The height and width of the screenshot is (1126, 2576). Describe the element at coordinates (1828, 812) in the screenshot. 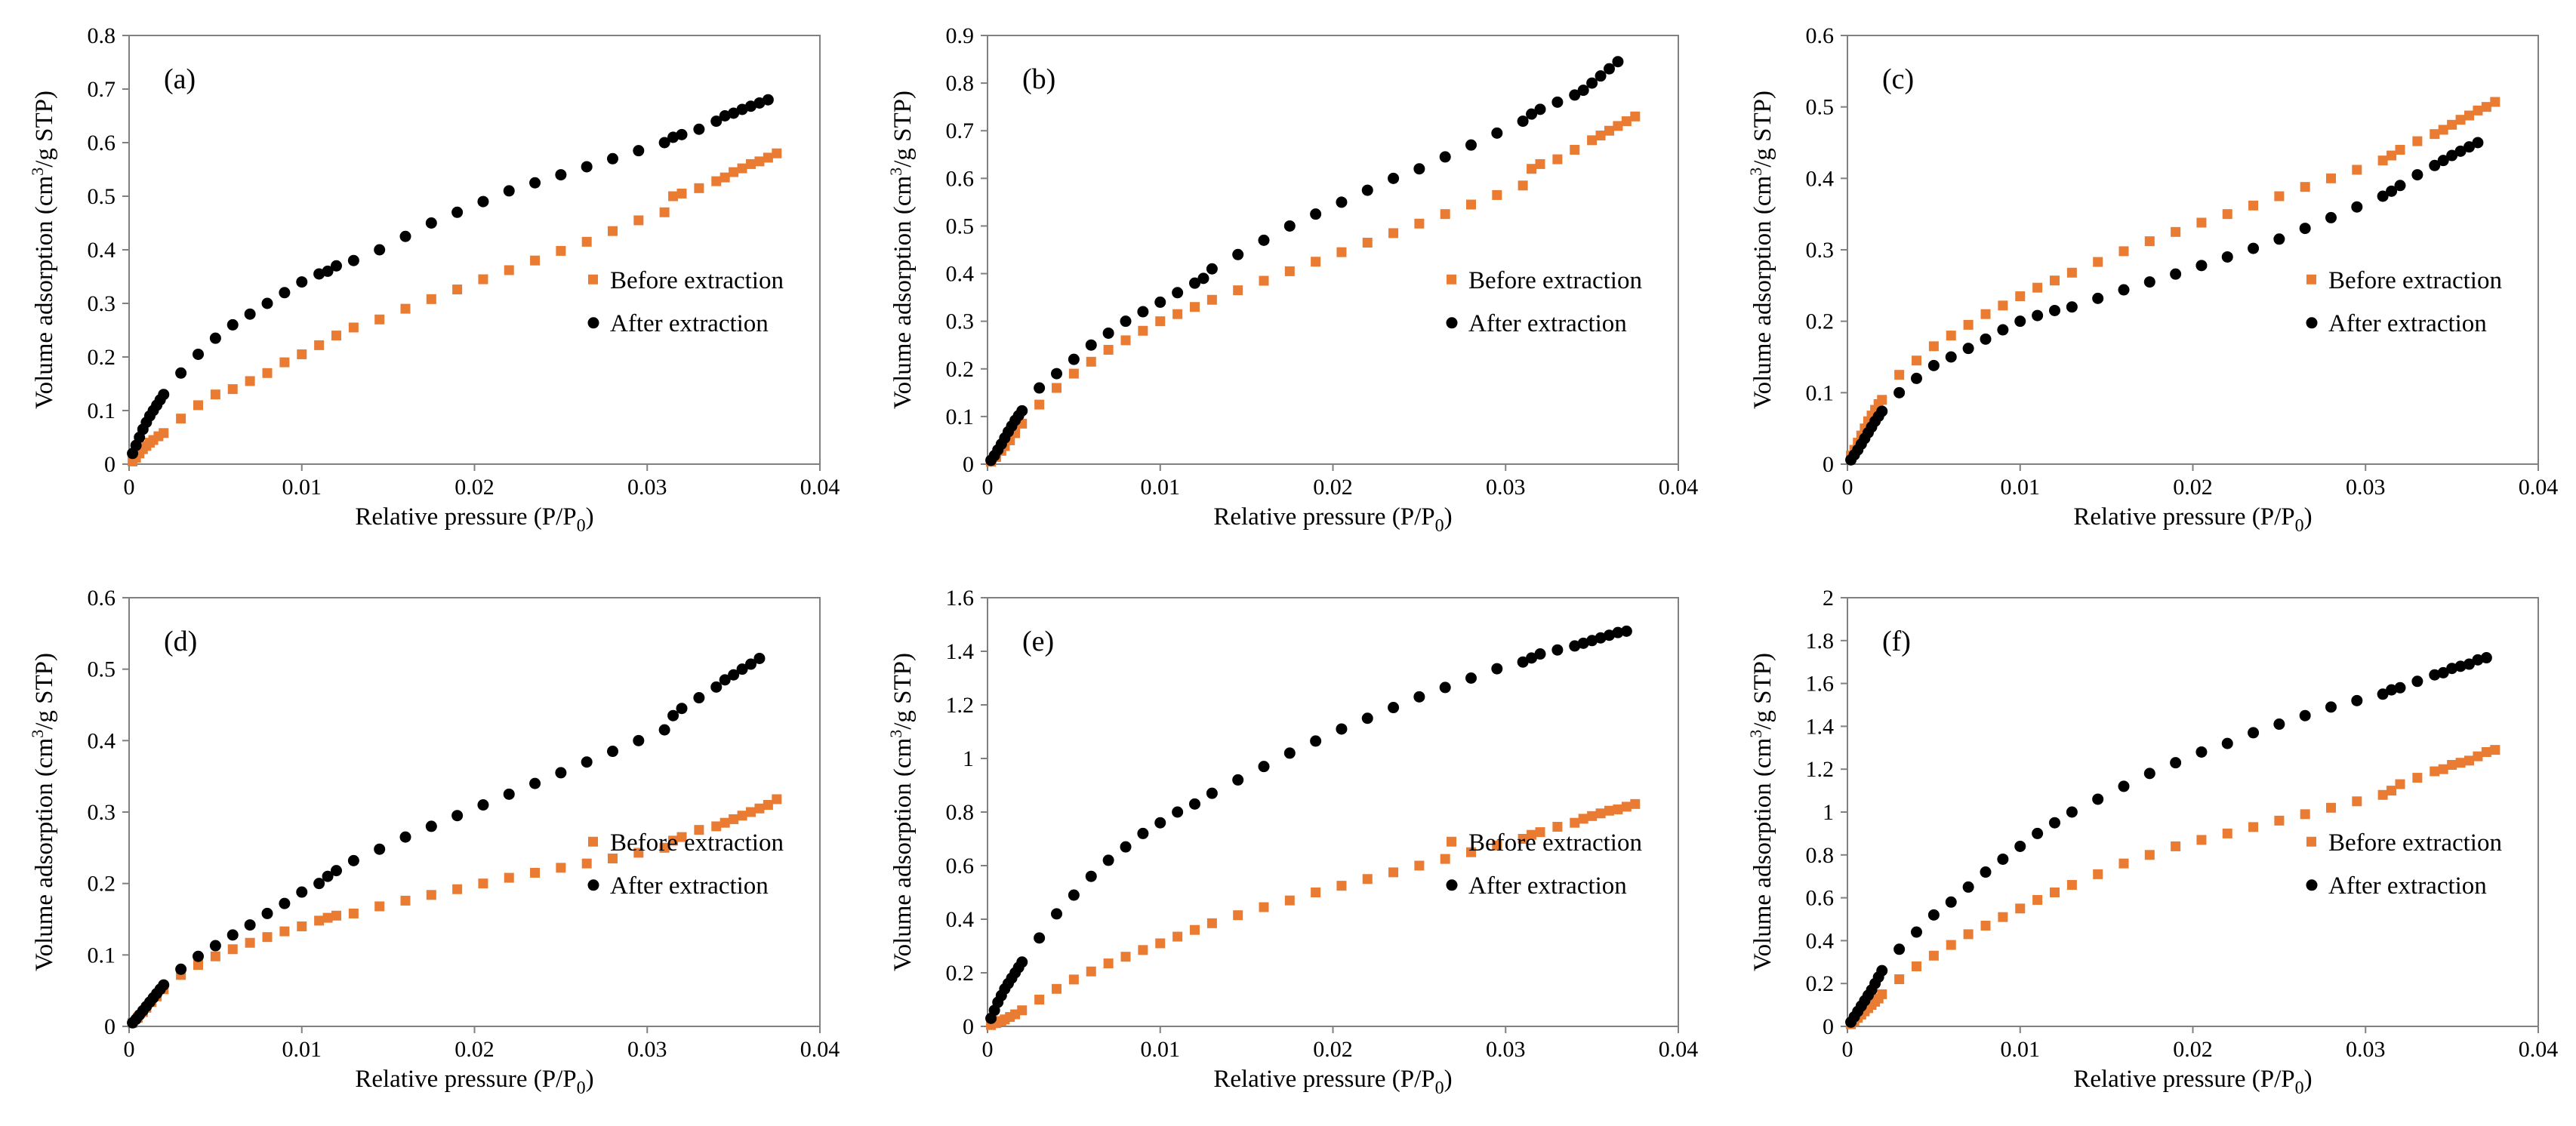

I see `y-tick-label: 1` at that location.